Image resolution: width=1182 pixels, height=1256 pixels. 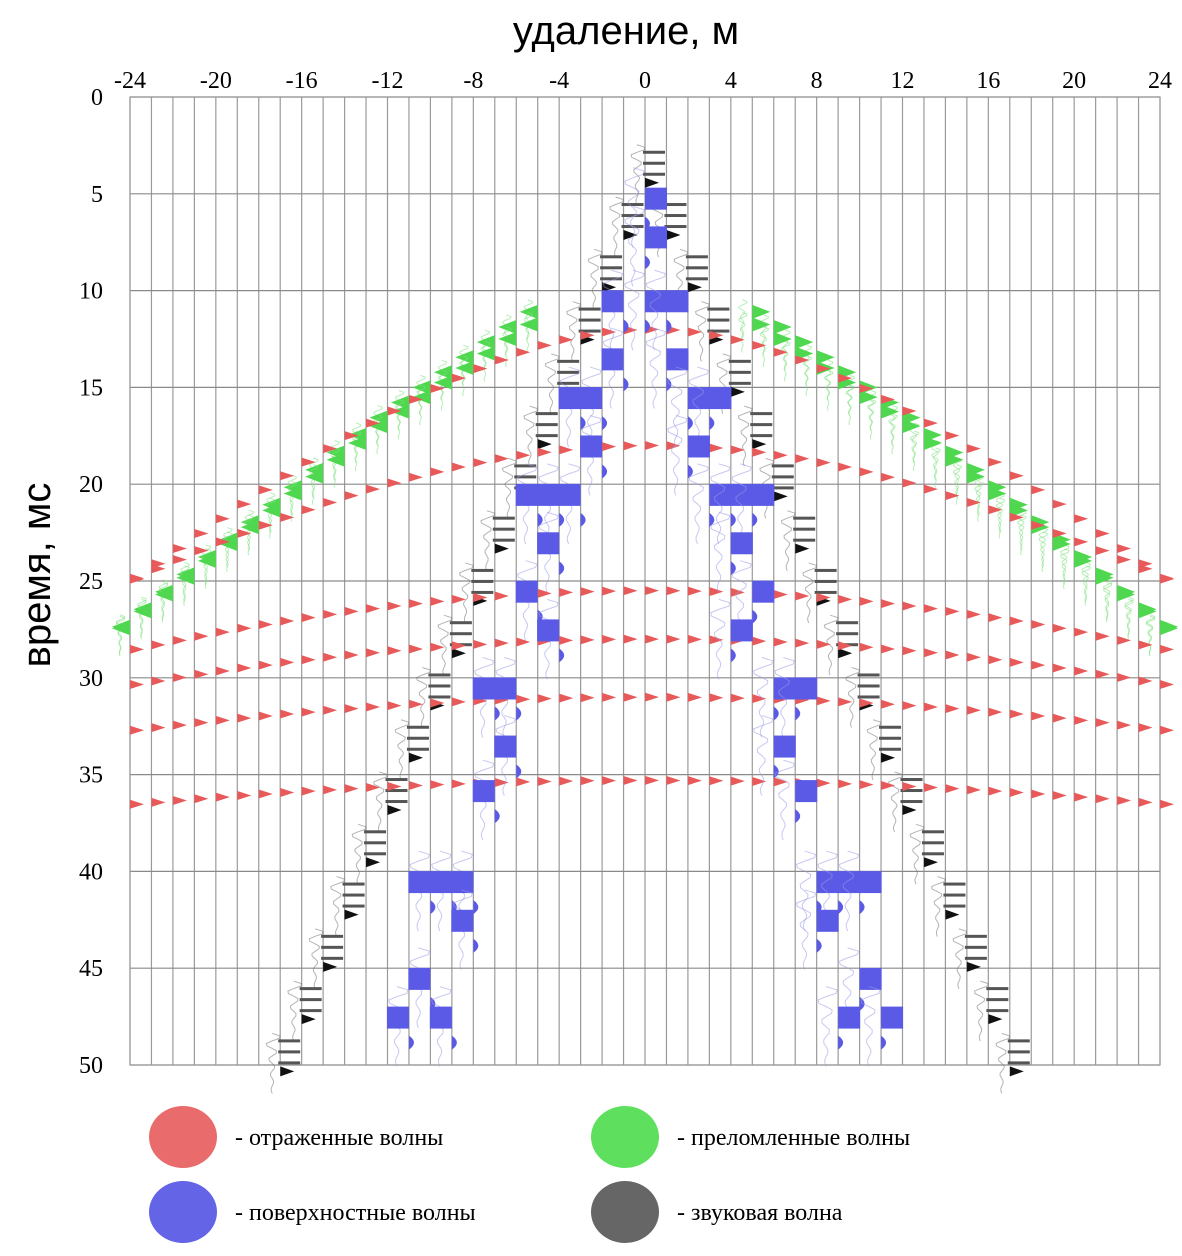 I want to click on y-tick-label: 30, so click(x=91, y=679).